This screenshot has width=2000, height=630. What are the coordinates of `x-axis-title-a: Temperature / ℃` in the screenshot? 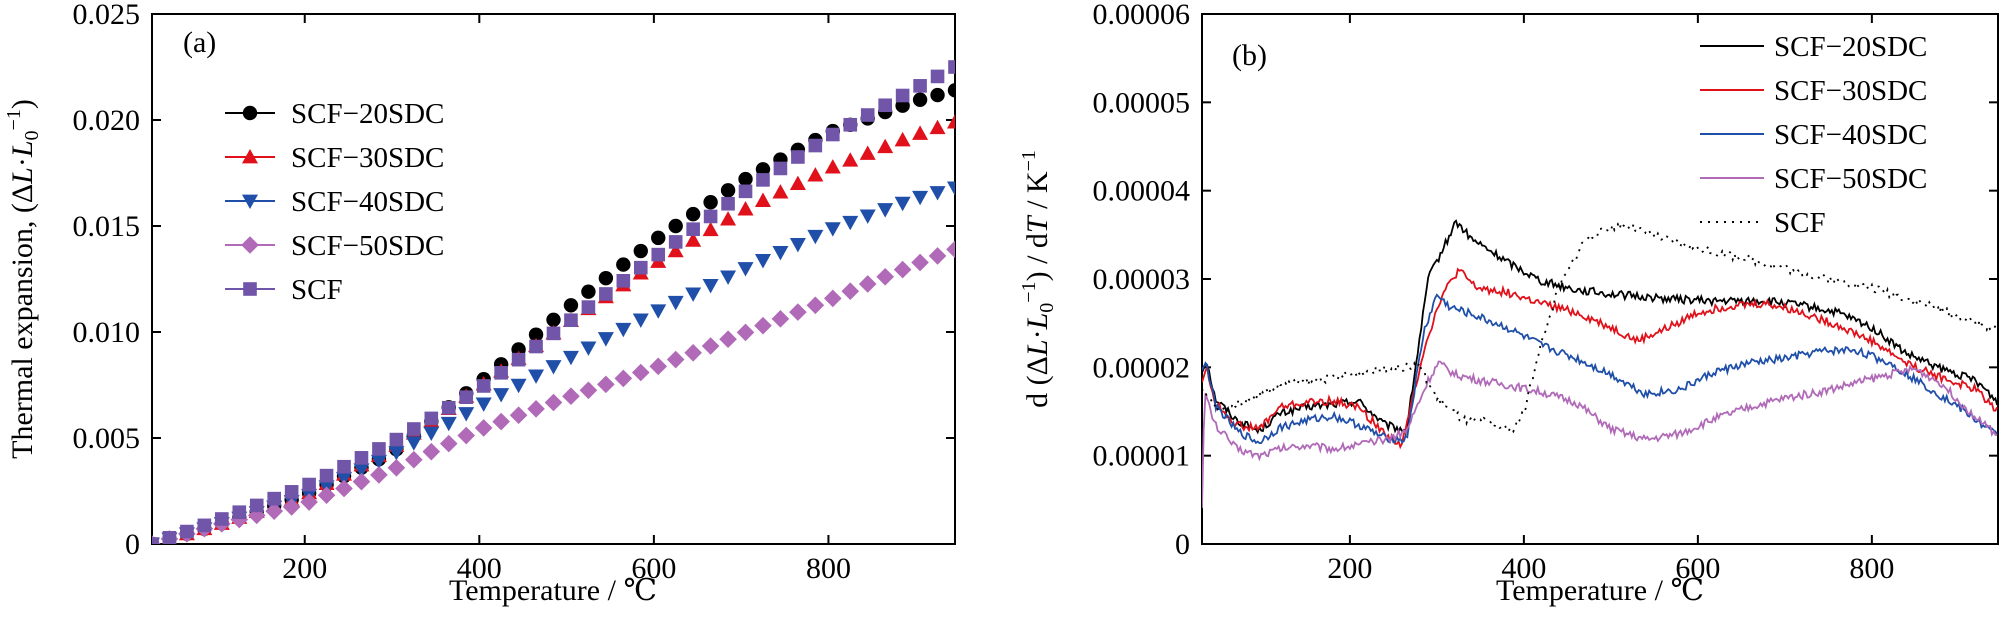 It's located at (553, 590).